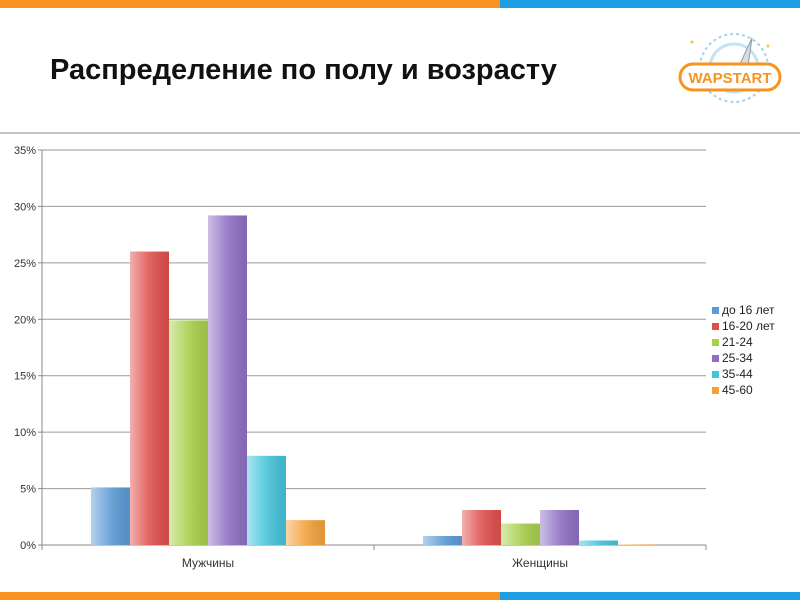 This screenshot has width=800, height=600. Describe the element at coordinates (748, 326) in the screenshot. I see `legend-label: 16-20 лет` at that location.